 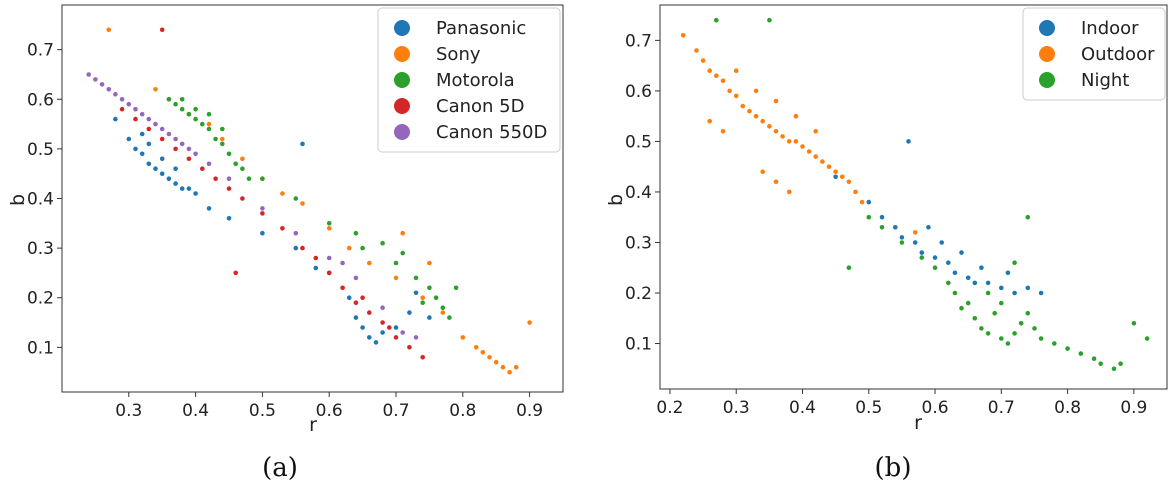 What do you see at coordinates (402, 28) in the screenshot?
I see `legend-marker-panasonic` at bounding box center [402, 28].